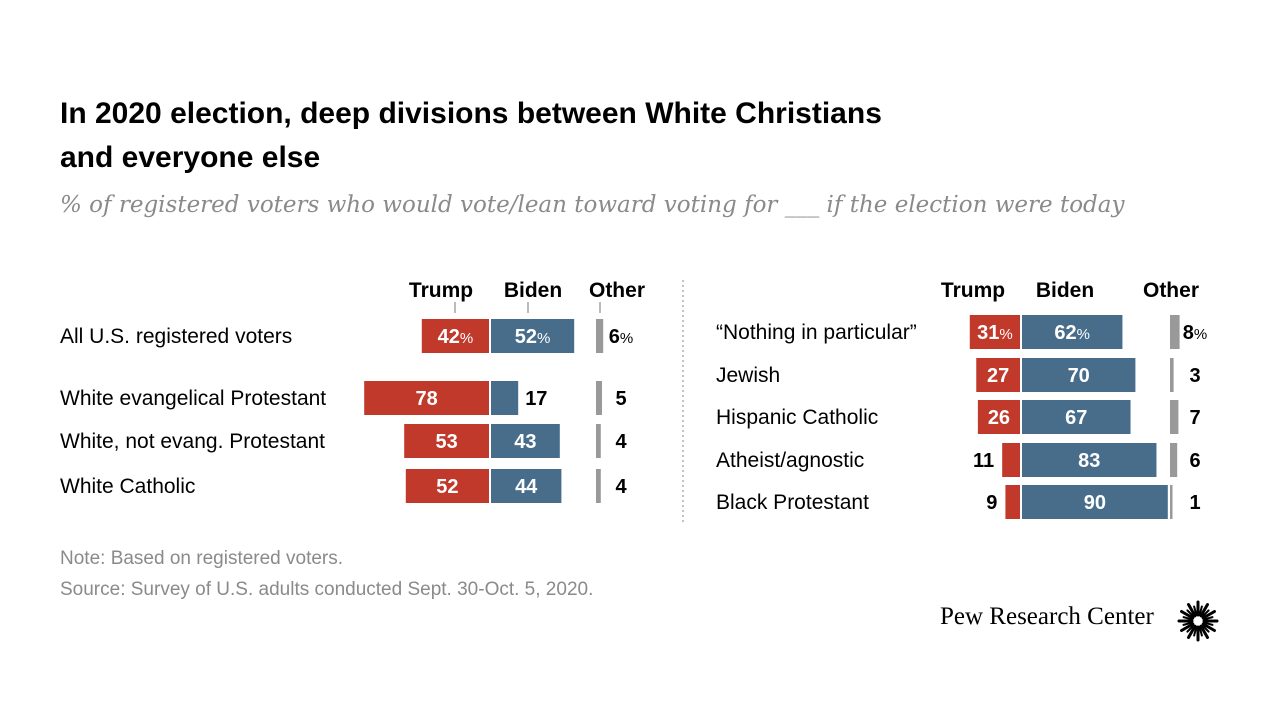 This screenshot has height=720, width=1280. Describe the element at coordinates (176, 336) in the screenshot. I see `category-label: All U.S. registered voters` at that location.